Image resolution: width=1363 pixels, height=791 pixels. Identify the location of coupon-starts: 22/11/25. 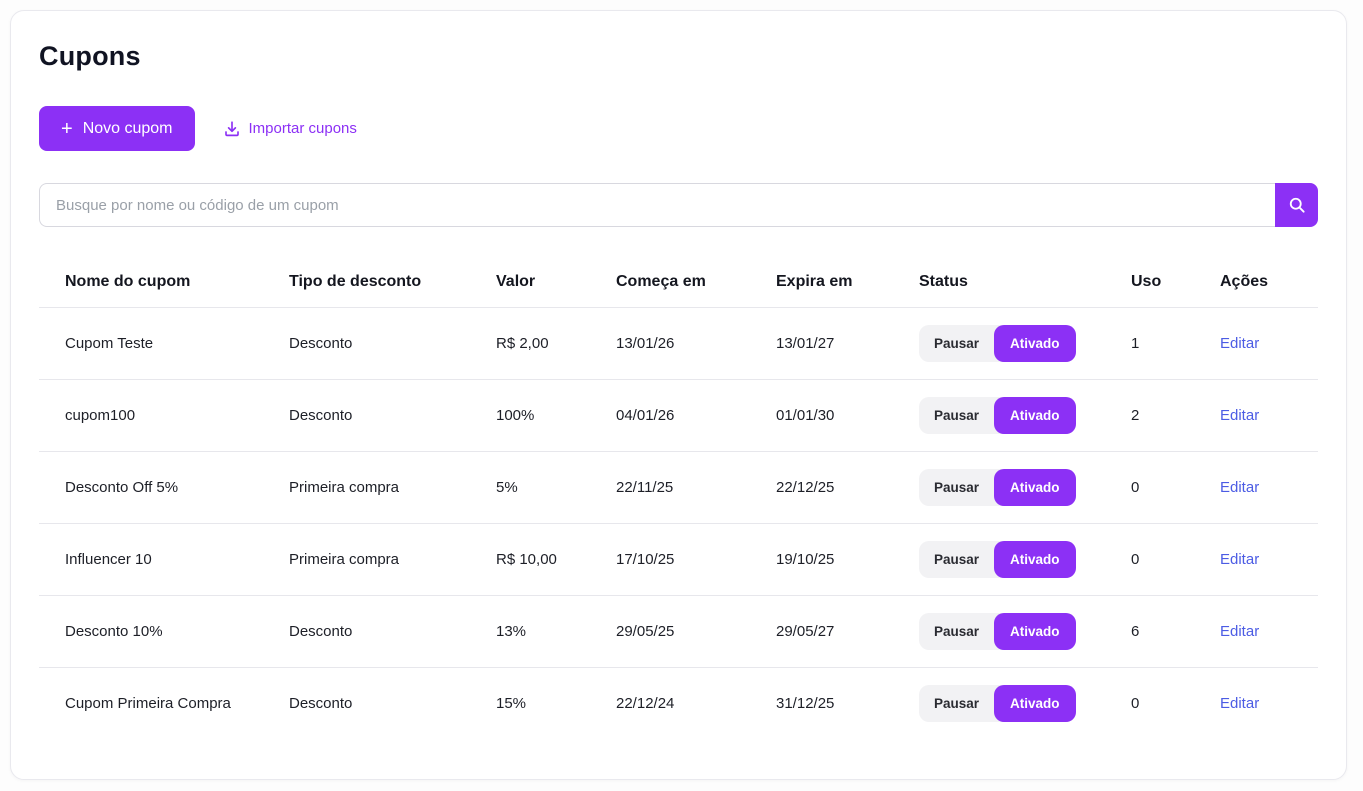
(688, 487).